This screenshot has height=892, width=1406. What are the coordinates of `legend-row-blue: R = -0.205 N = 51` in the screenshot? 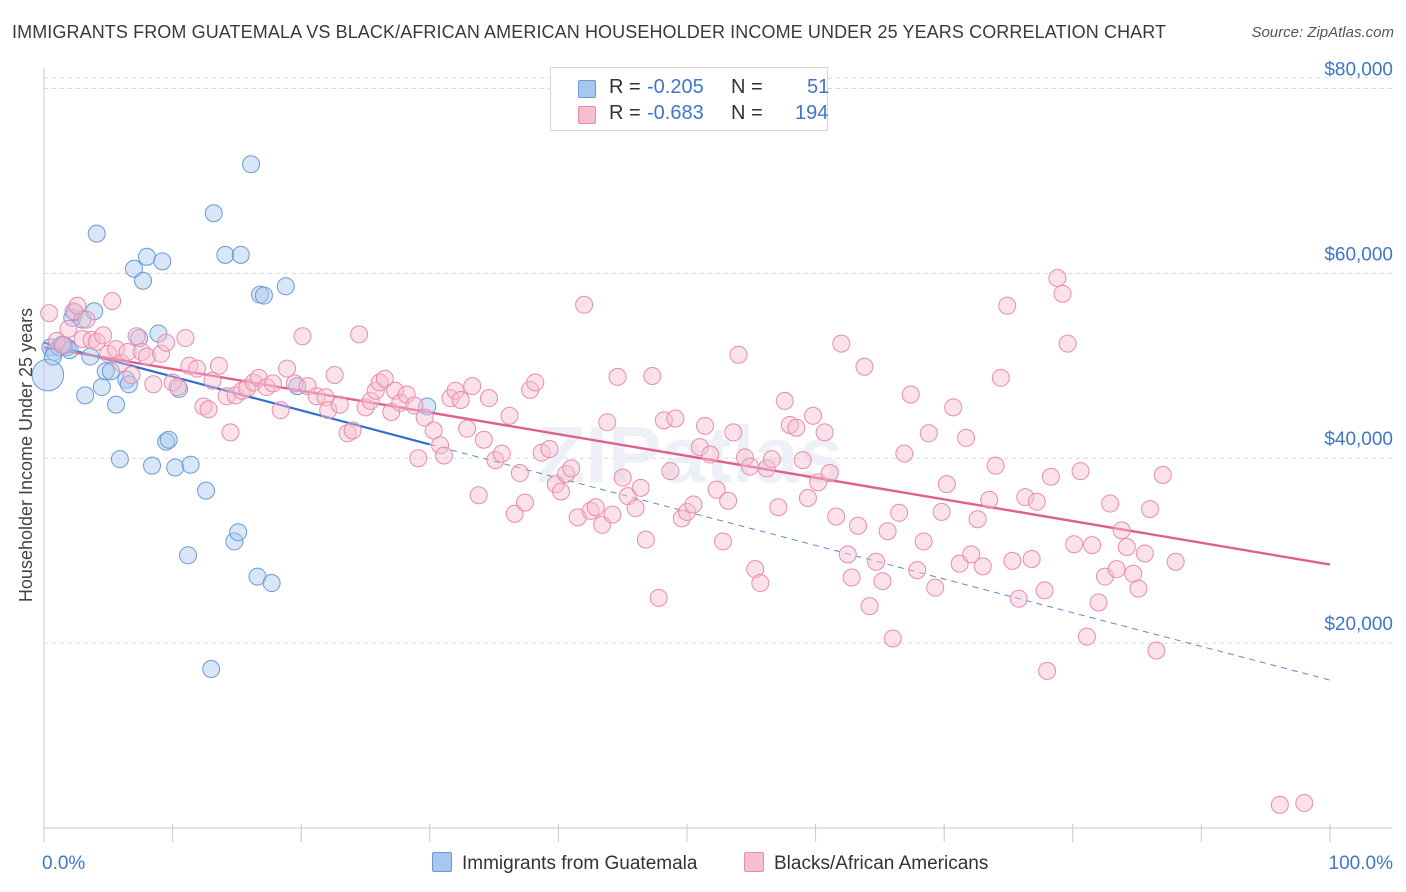 It's located at (690, 89).